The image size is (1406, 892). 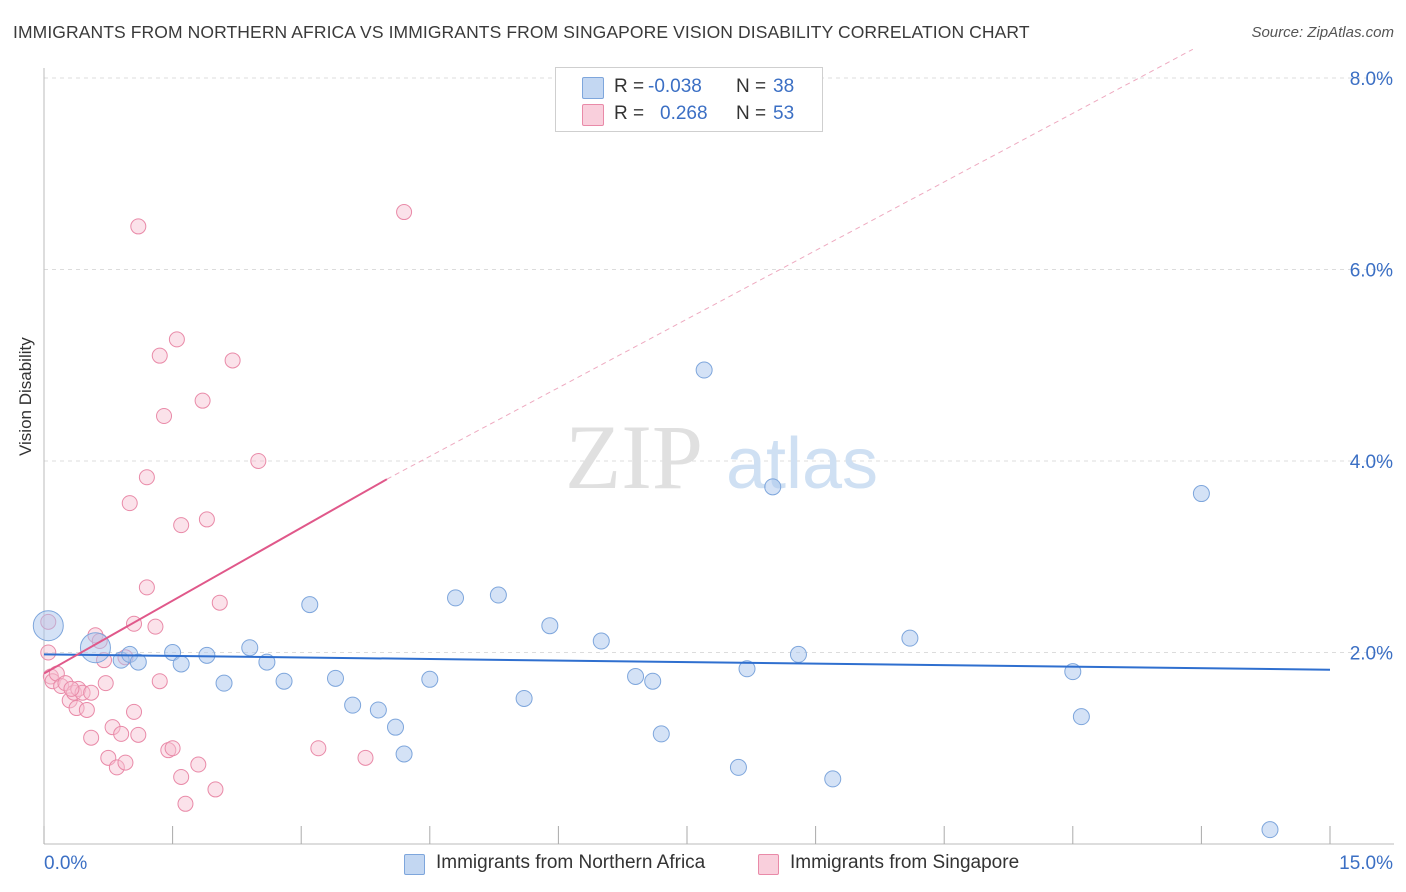 What do you see at coordinates (414, 864) in the screenshot?
I see `bottom-legend-swatch-blue` at bounding box center [414, 864].